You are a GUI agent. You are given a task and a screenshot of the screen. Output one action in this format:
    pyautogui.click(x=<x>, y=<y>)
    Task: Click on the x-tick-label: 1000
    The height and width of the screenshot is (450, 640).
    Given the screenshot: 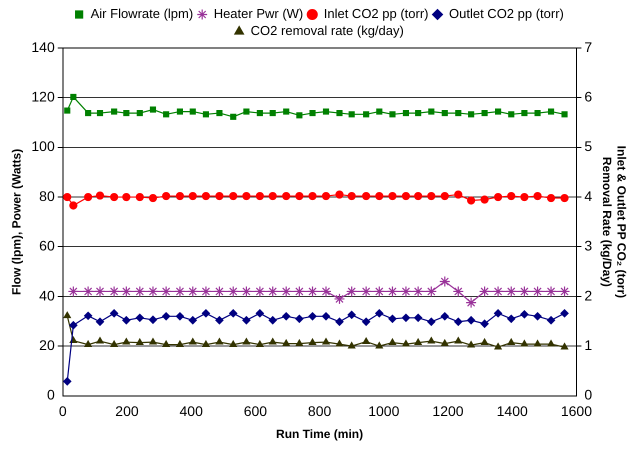 What is the action you would take?
    pyautogui.click(x=384, y=411)
    